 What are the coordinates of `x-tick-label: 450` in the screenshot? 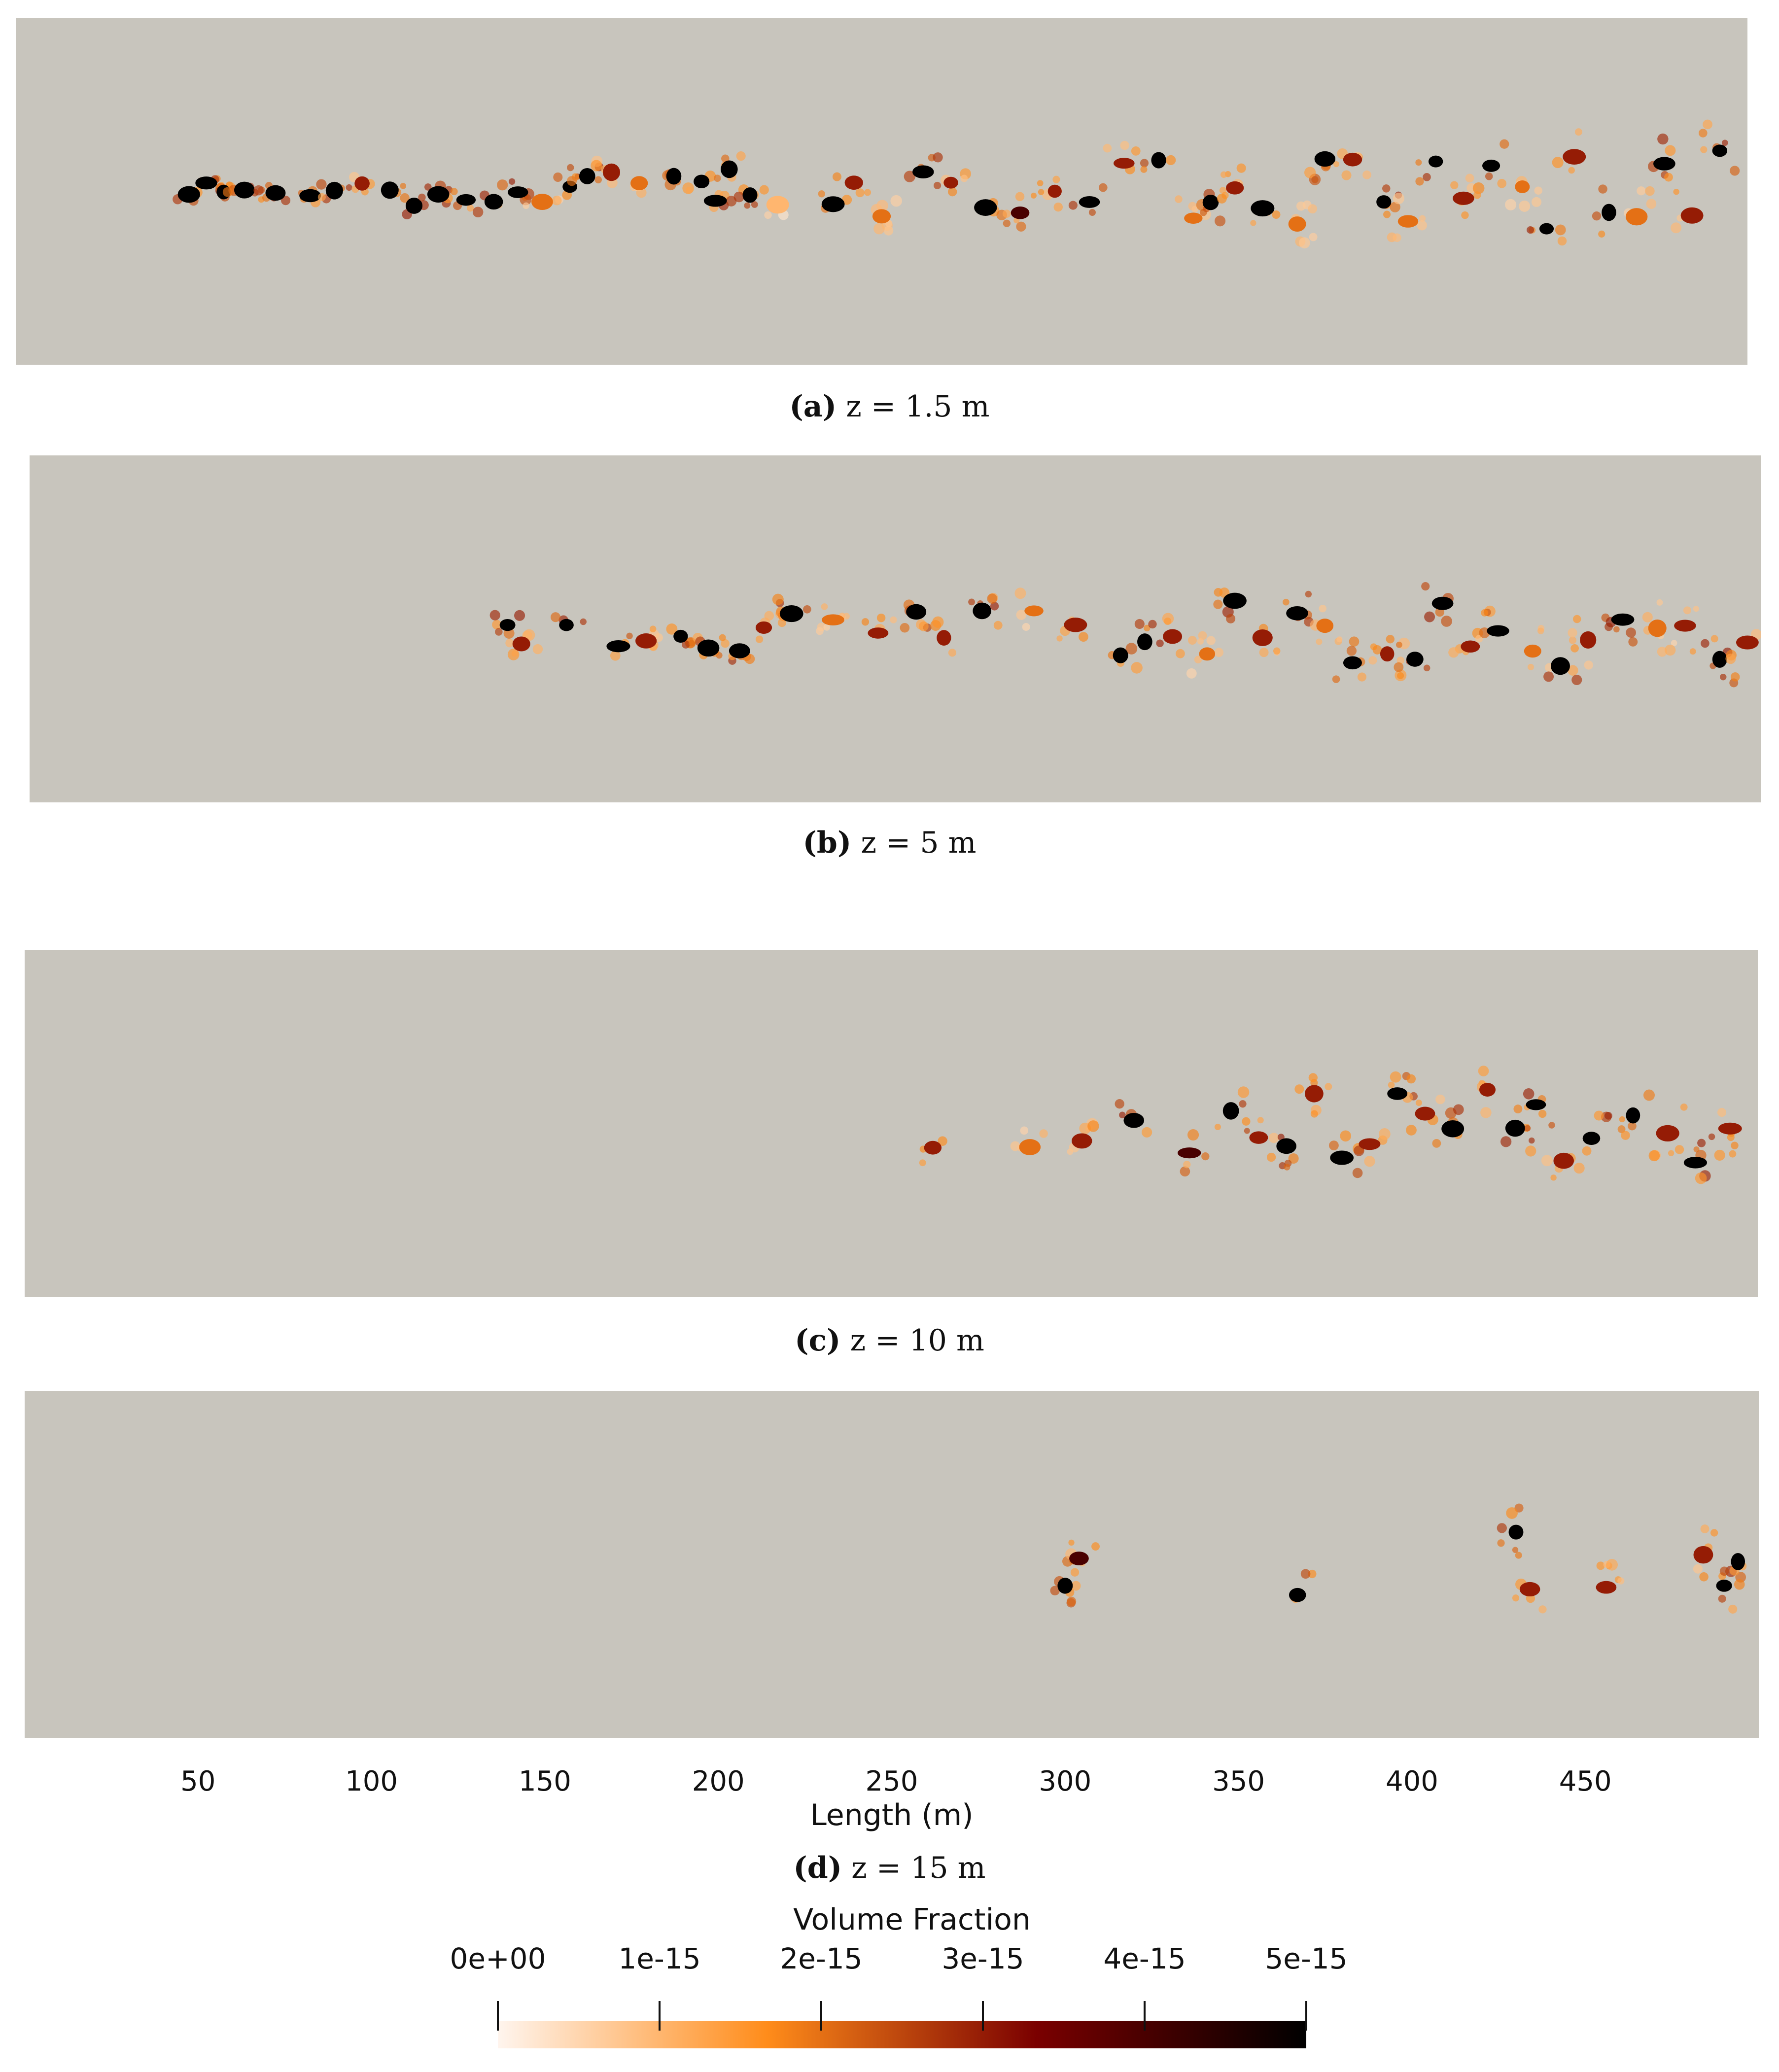 It's located at (1585, 1781).